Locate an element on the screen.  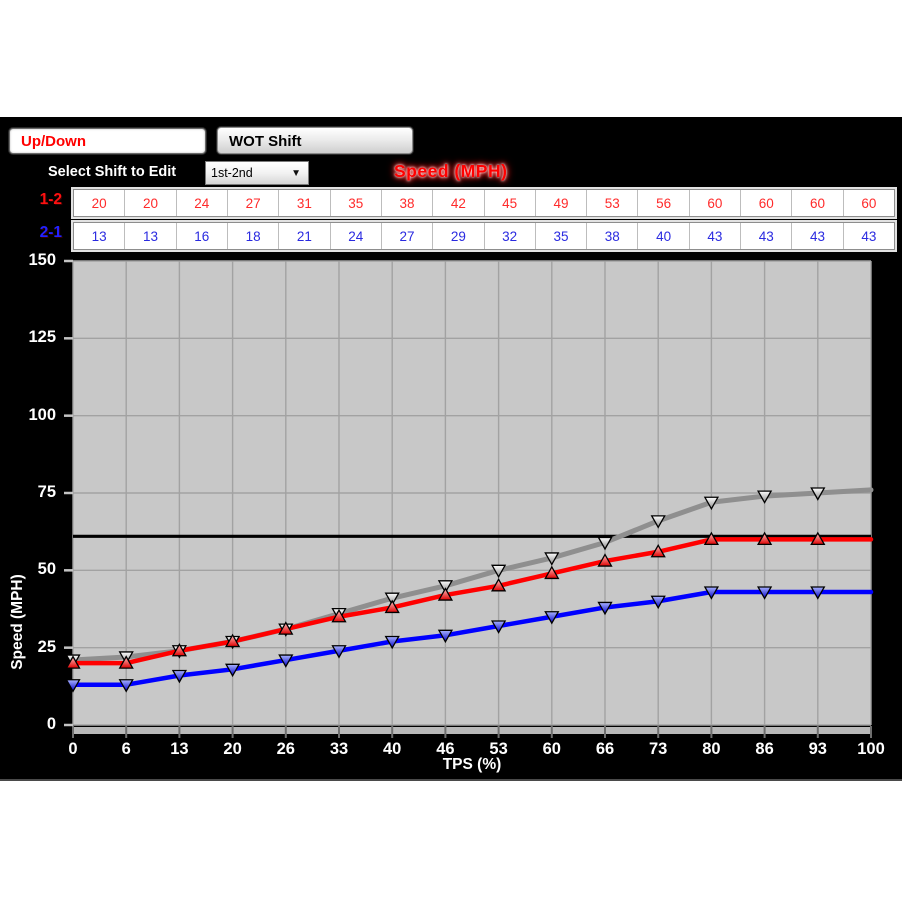
x-tick-label: 6 is located at coordinates (126, 749).